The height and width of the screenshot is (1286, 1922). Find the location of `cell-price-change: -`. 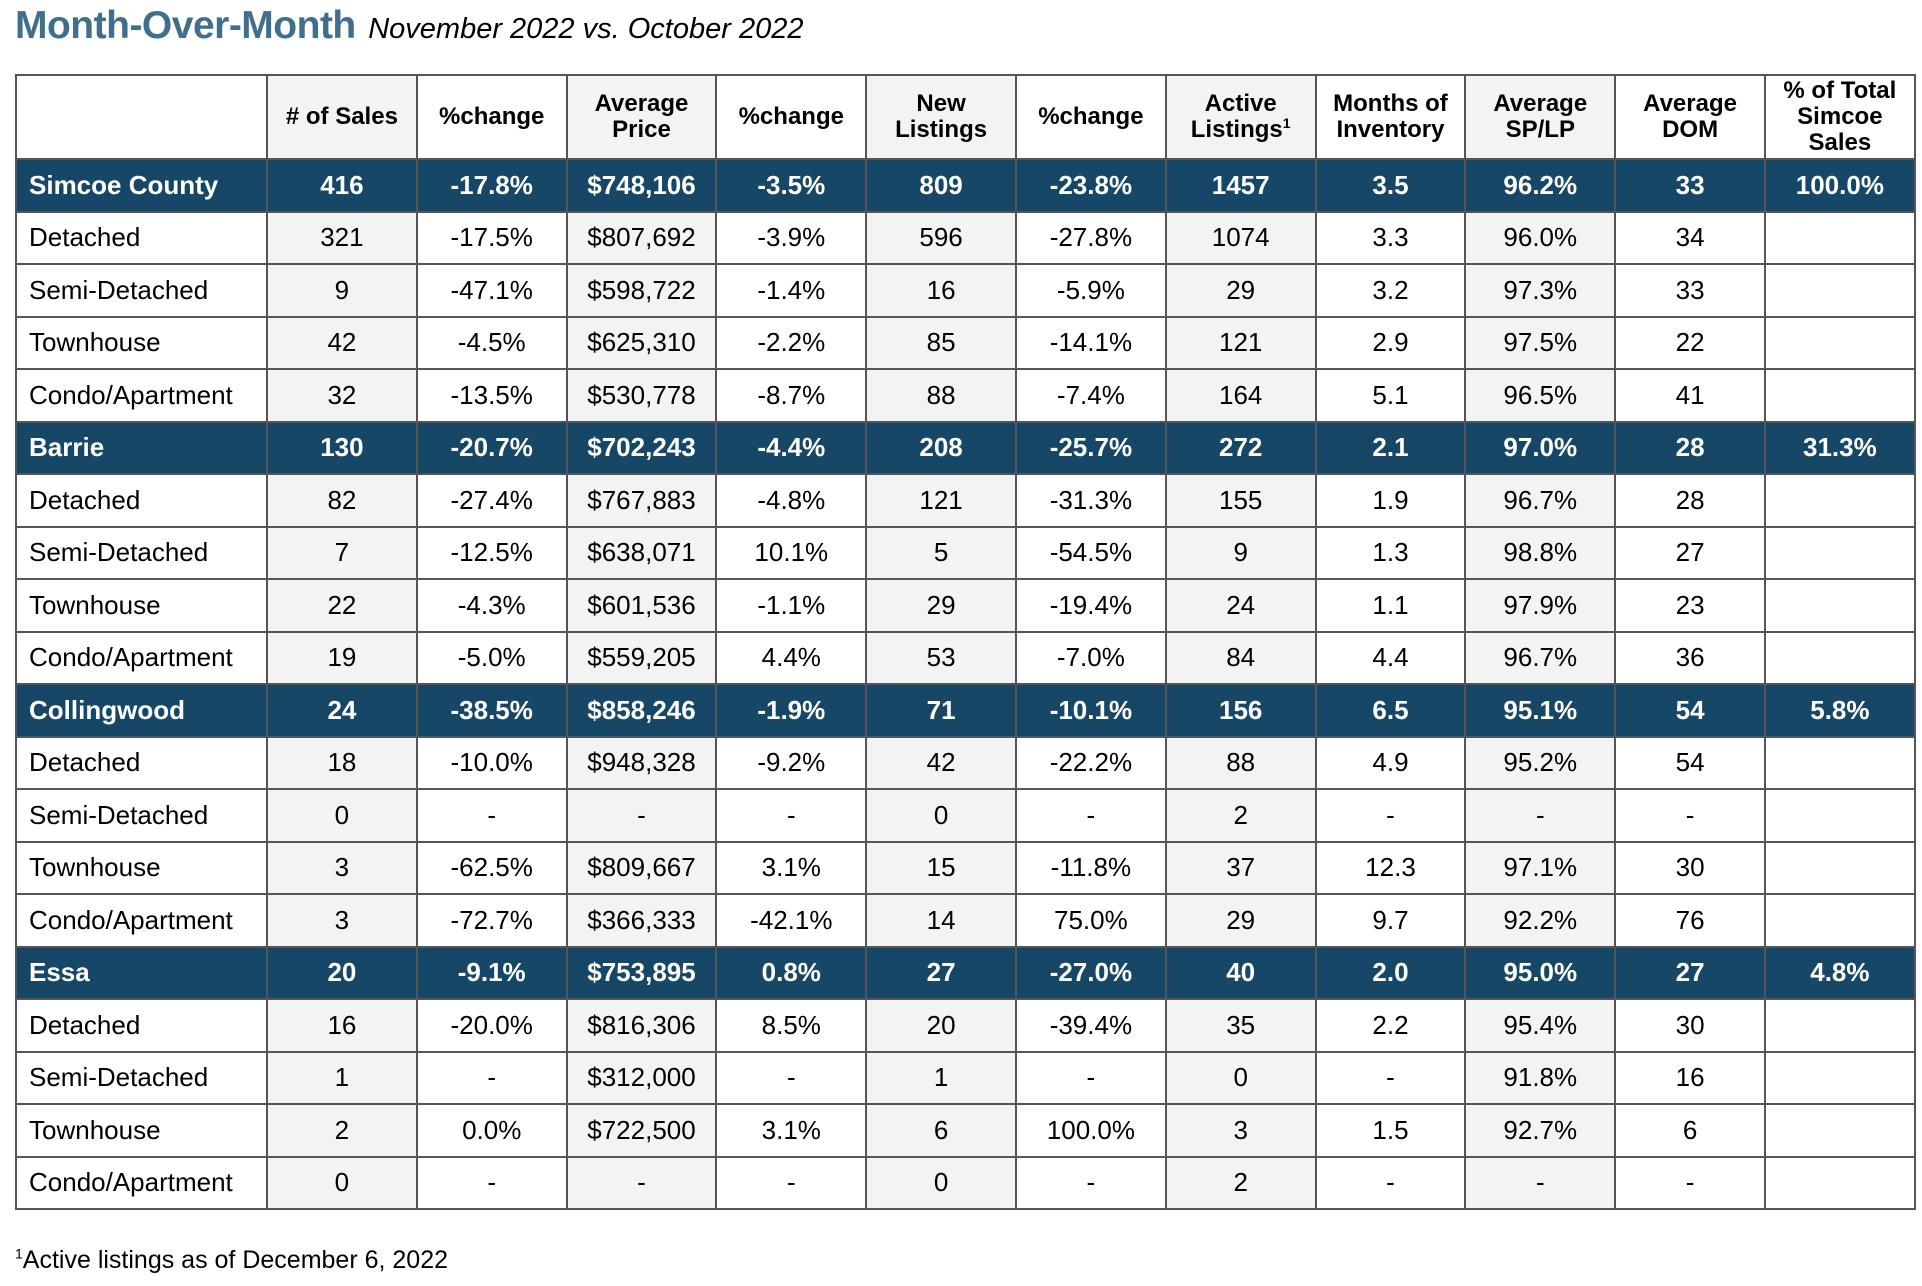

cell-price-change: - is located at coordinates (791, 815).